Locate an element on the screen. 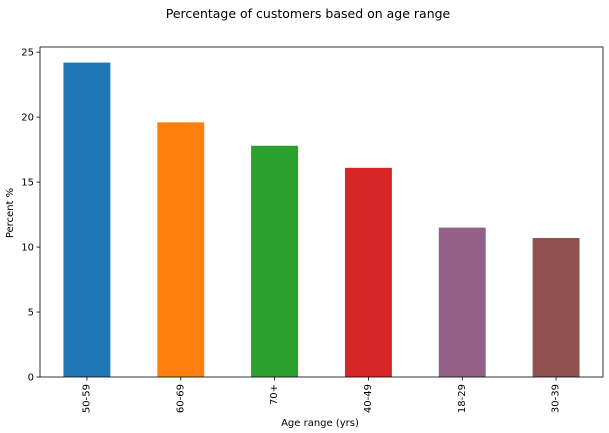 The image size is (609, 433). x-tick-label: 70+ is located at coordinates (274, 394).